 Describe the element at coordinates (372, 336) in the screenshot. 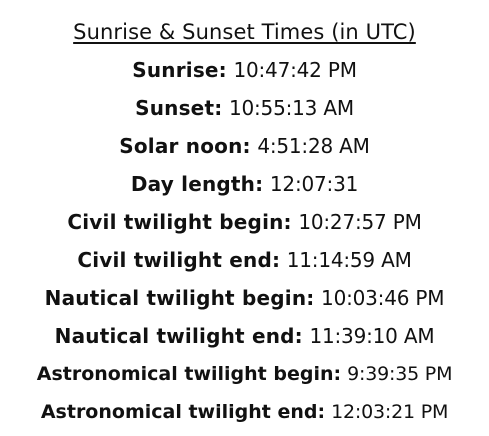

I see `nautical-twilight-end-value: 11:39:10 AM` at that location.